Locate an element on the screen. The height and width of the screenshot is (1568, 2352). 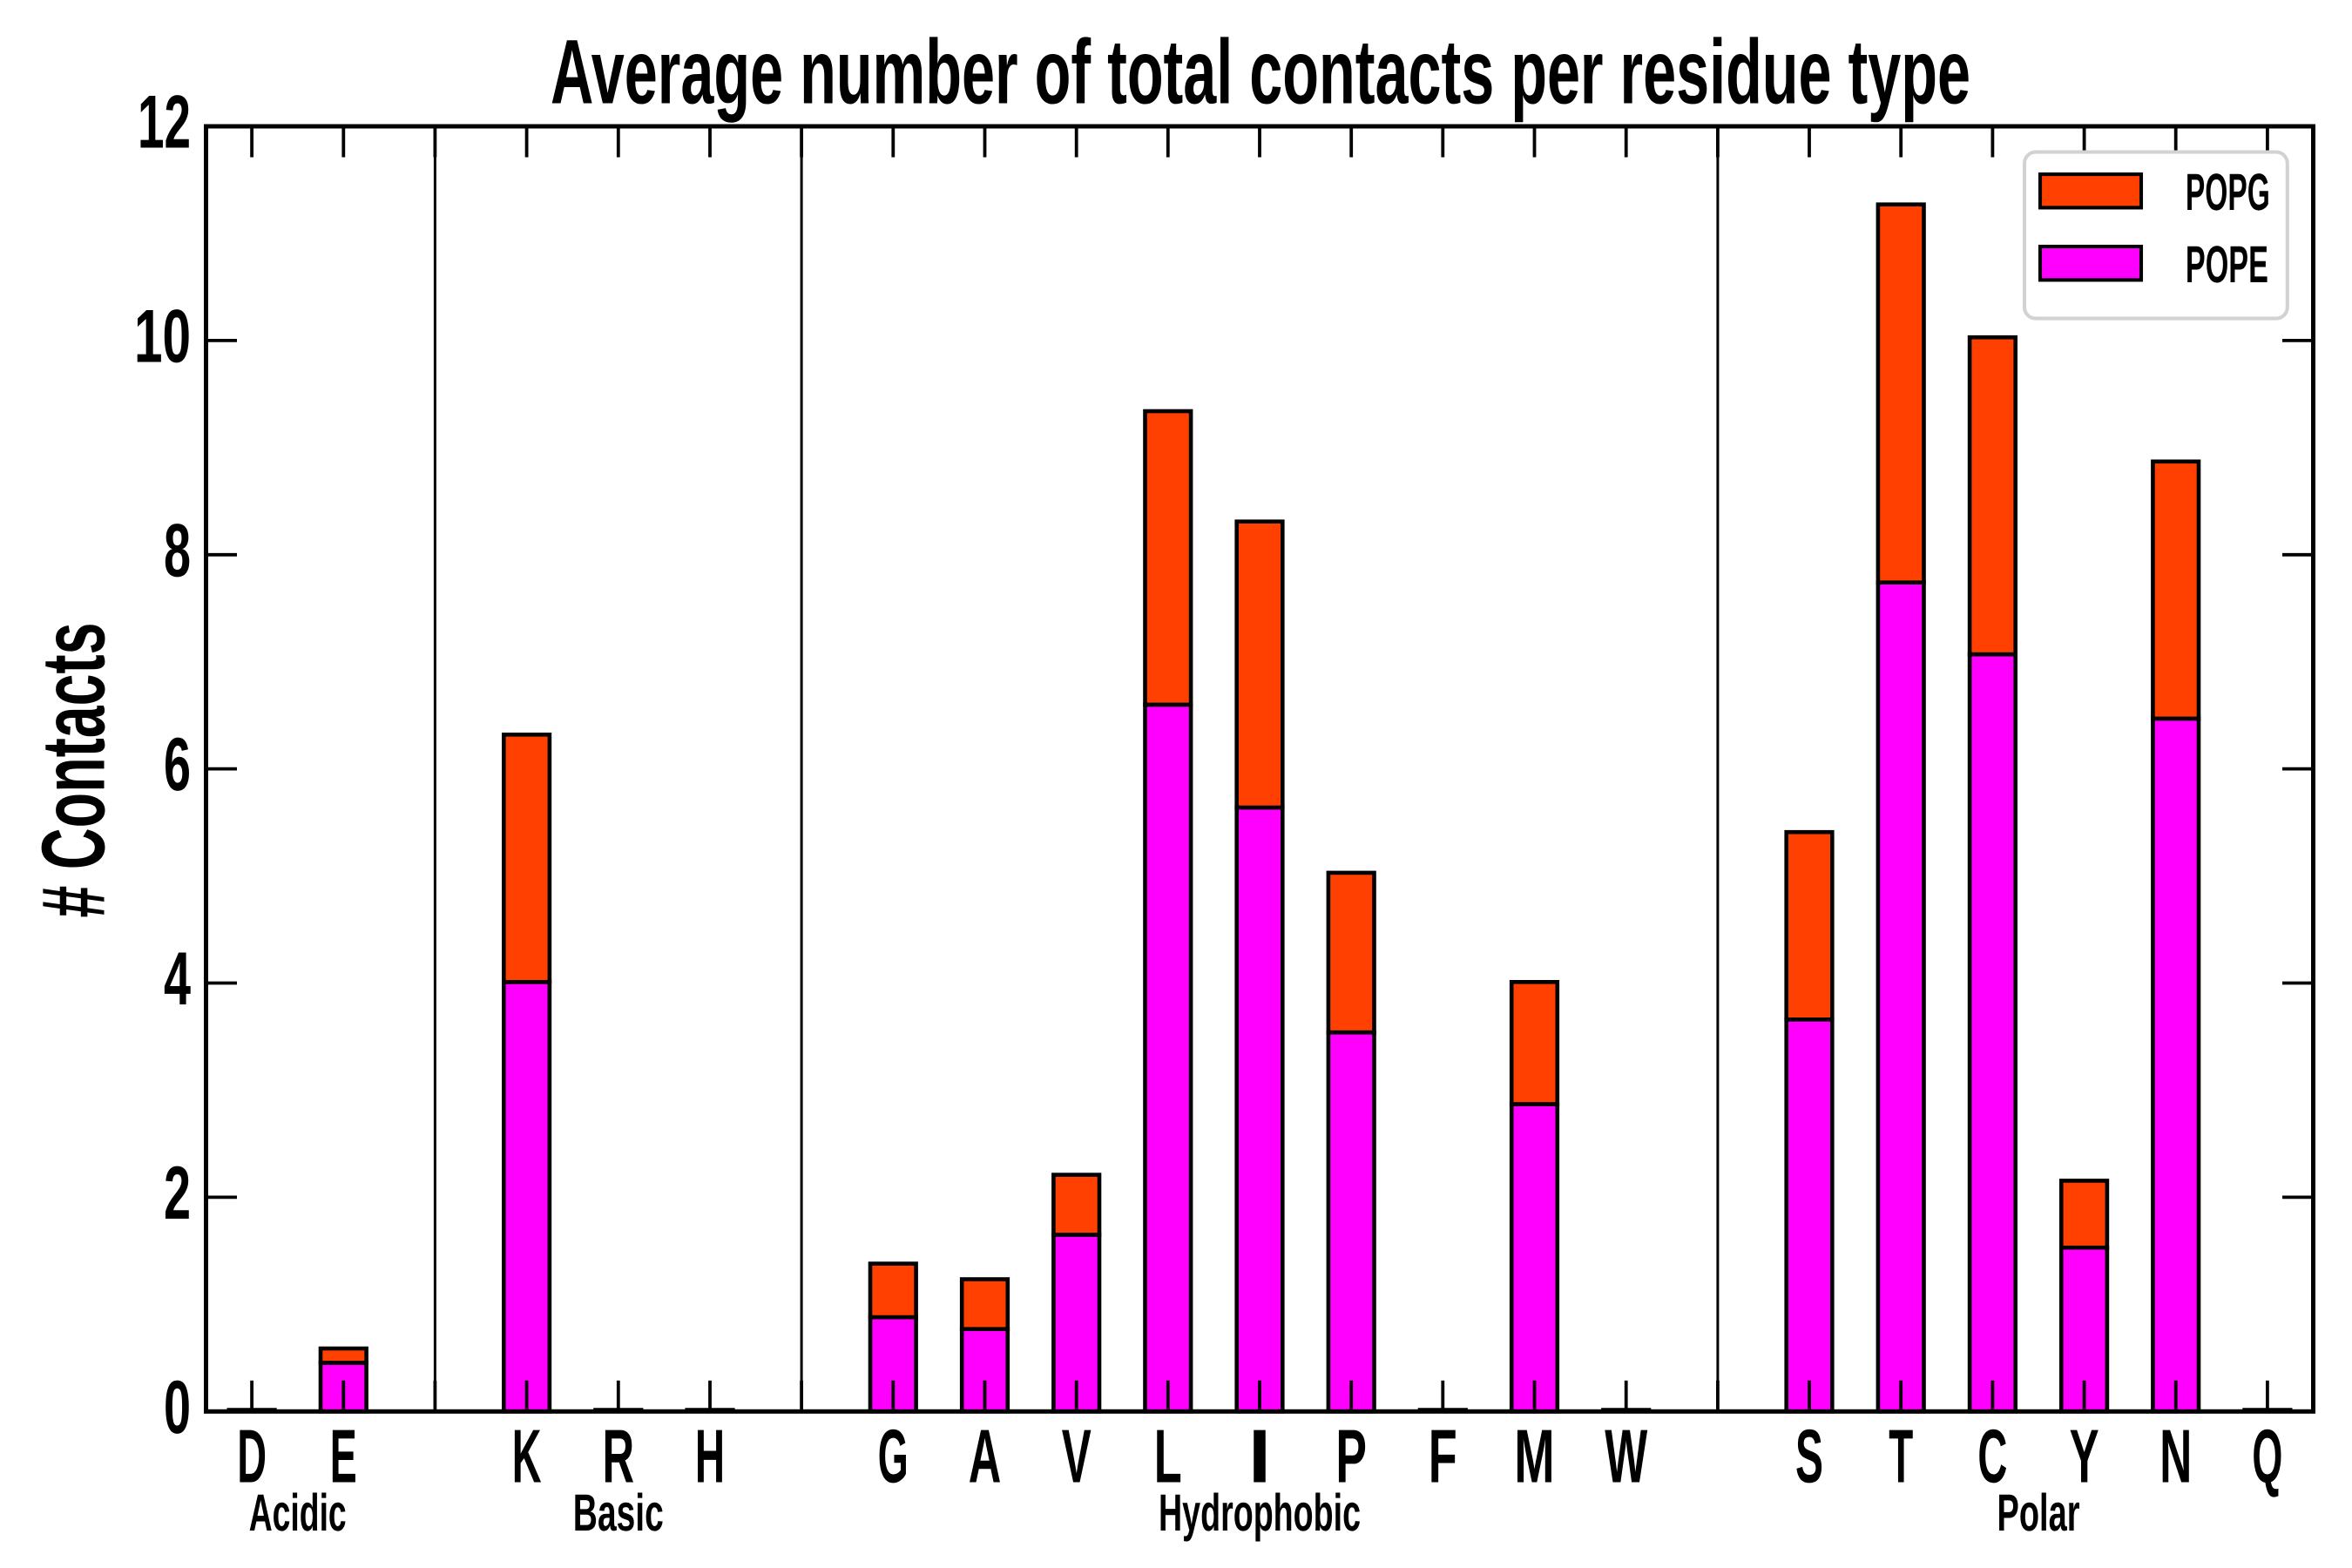
svg-text: M is located at coordinates (1534, 1457).